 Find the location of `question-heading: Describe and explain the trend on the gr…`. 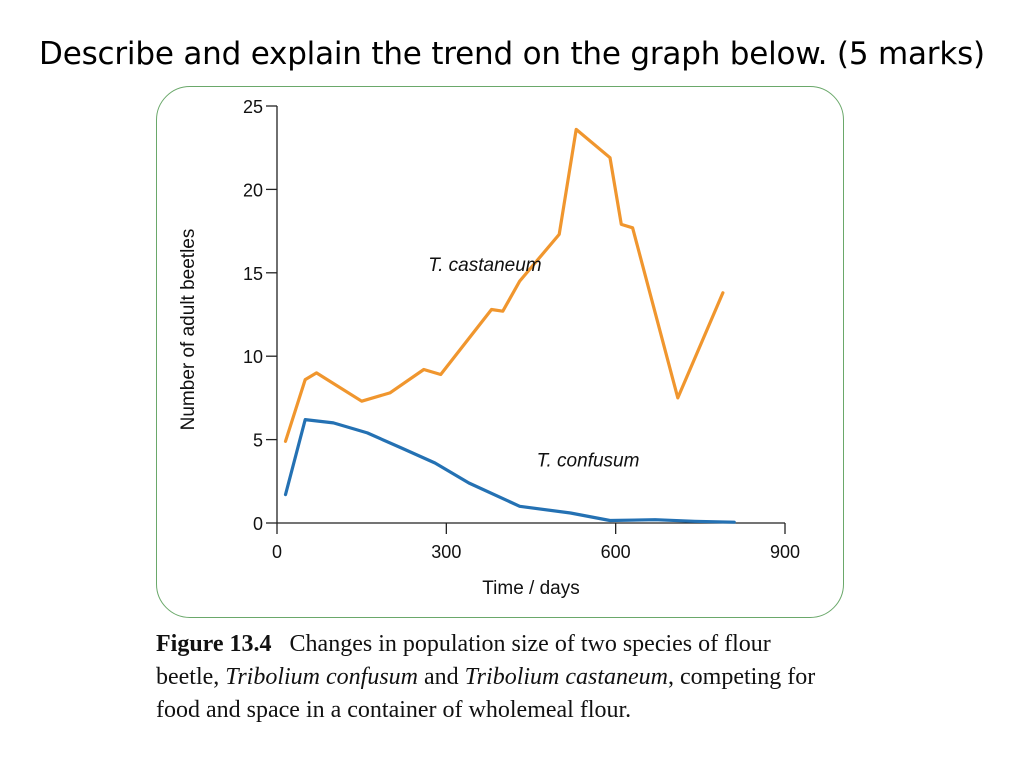

question-heading: Describe and explain the trend on the gr… is located at coordinates (512, 54).